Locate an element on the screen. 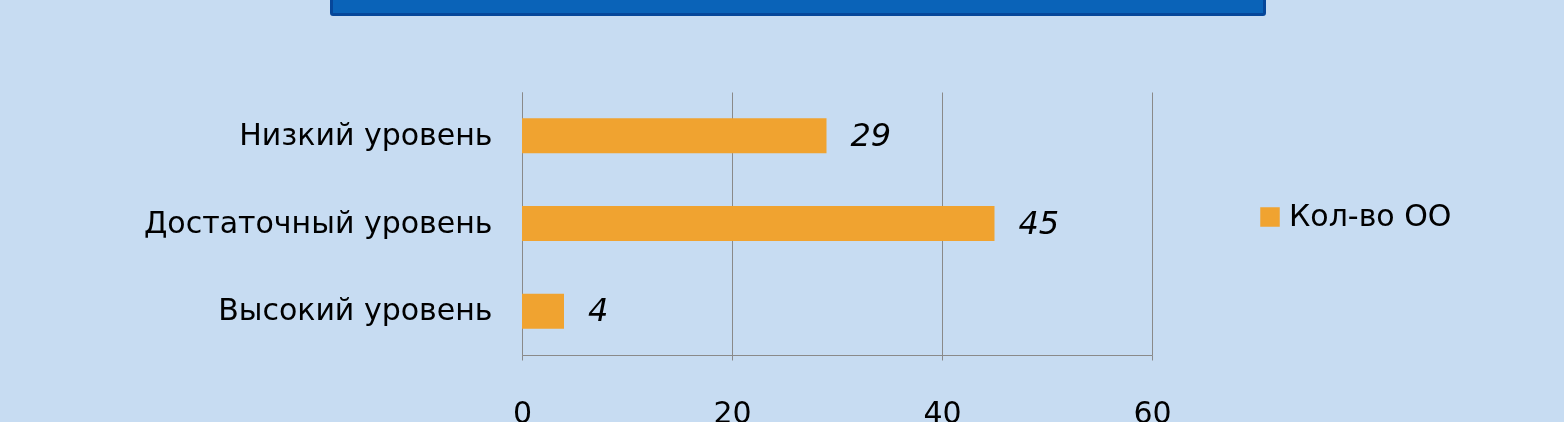  x-tick-label: 0 is located at coordinates (522, 408).